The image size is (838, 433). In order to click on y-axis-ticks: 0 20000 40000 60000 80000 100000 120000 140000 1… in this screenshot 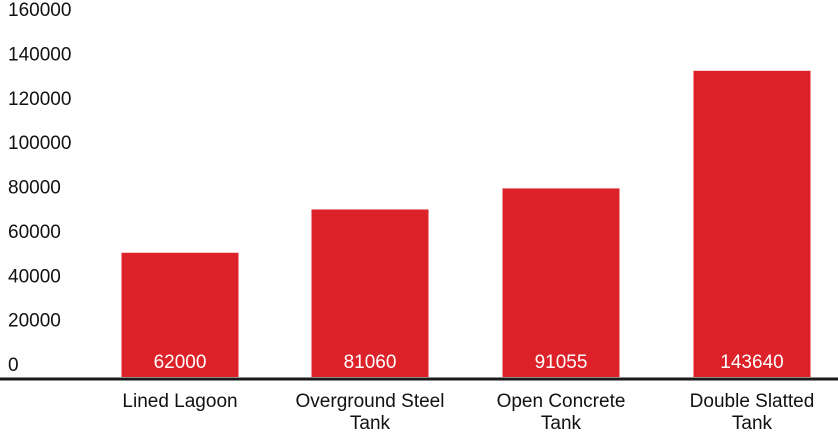, I will do `click(39, 188)`.